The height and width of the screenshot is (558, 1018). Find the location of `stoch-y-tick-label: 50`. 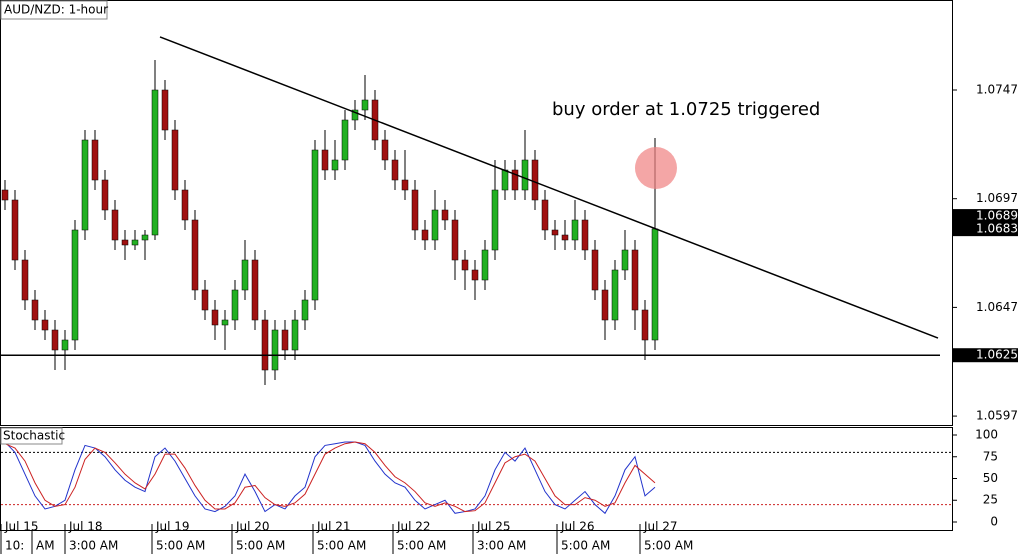

stoch-y-tick-label: 50 is located at coordinates (990, 478).